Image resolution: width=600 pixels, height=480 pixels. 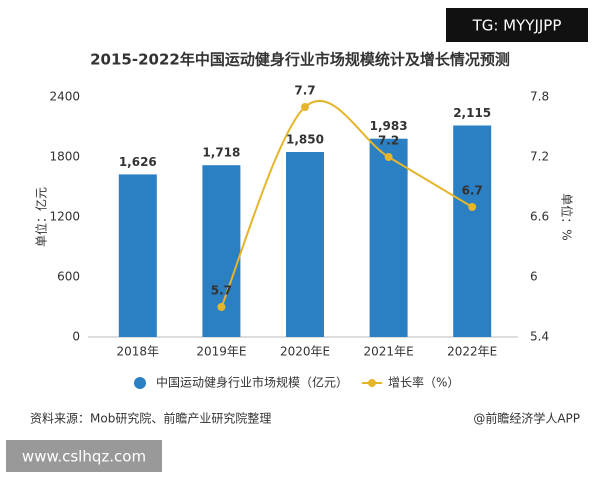 What do you see at coordinates (472, 191) in the screenshot?
I see `line-value-label: 6.7` at bounding box center [472, 191].